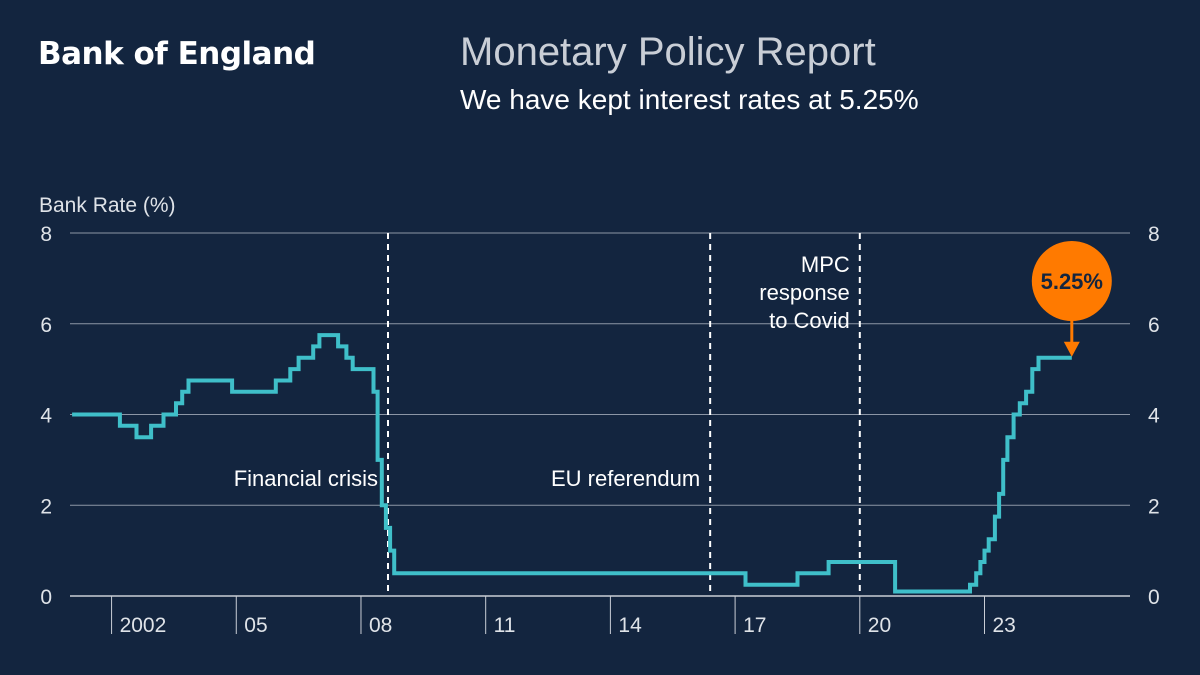 Image resolution: width=1200 pixels, height=675 pixels. What do you see at coordinates (107, 205) in the screenshot?
I see `y-axis-label: Bank Rate (%)` at bounding box center [107, 205].